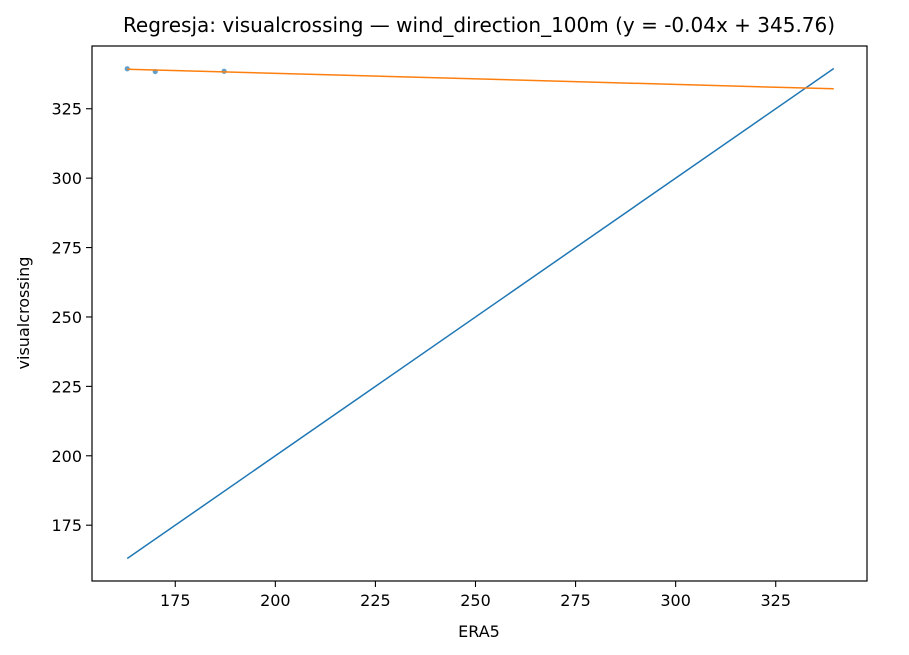  Describe the element at coordinates (275, 600) in the screenshot. I see `x-tick-label: 200` at that location.